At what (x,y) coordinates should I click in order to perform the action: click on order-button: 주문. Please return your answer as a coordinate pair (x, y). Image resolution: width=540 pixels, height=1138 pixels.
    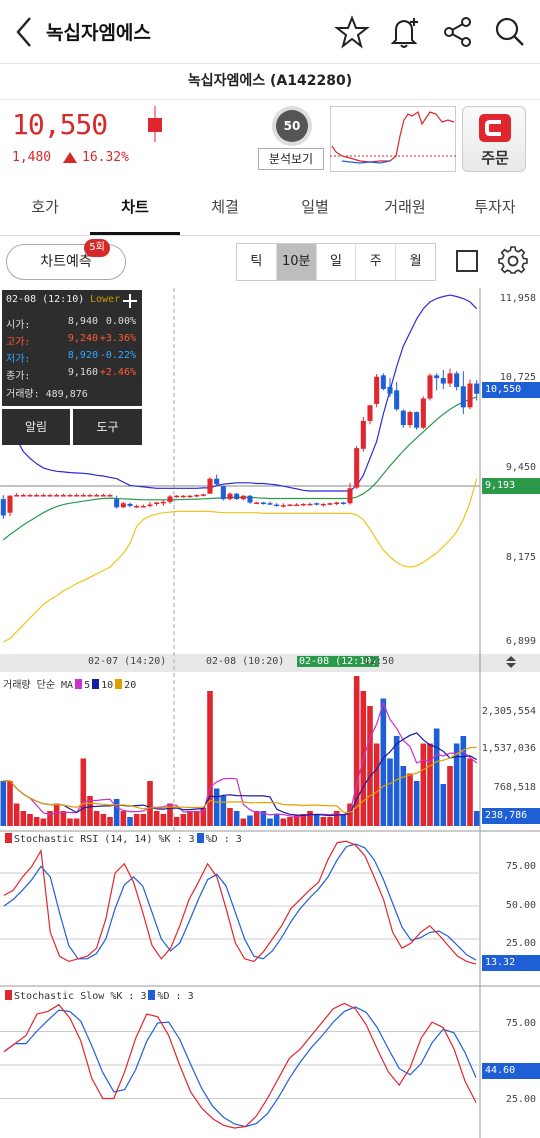
    Looking at the image, I should click on (494, 139).